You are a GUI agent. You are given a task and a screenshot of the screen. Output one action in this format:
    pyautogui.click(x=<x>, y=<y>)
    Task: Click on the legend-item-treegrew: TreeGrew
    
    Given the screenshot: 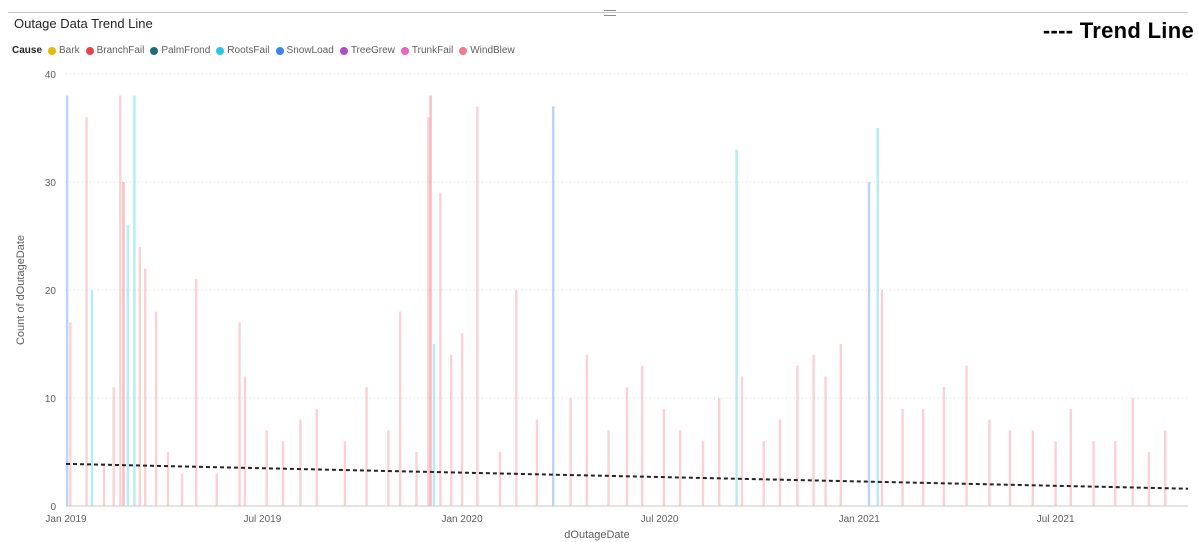 What is the action you would take?
    pyautogui.click(x=367, y=50)
    